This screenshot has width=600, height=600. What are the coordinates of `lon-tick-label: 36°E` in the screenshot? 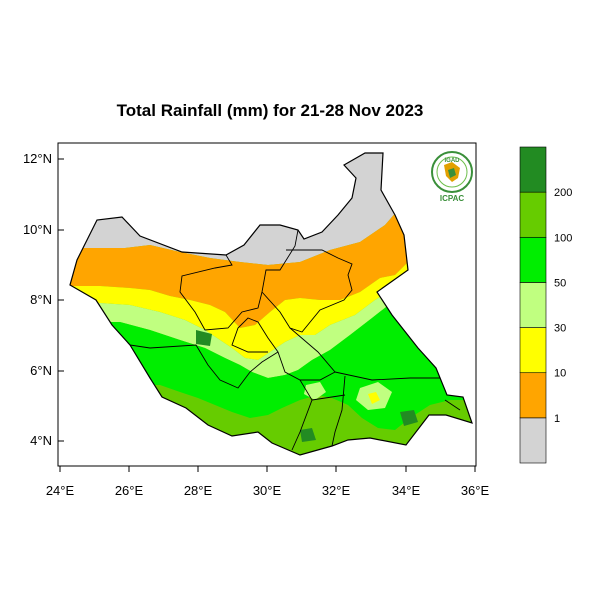 It's located at (475, 490).